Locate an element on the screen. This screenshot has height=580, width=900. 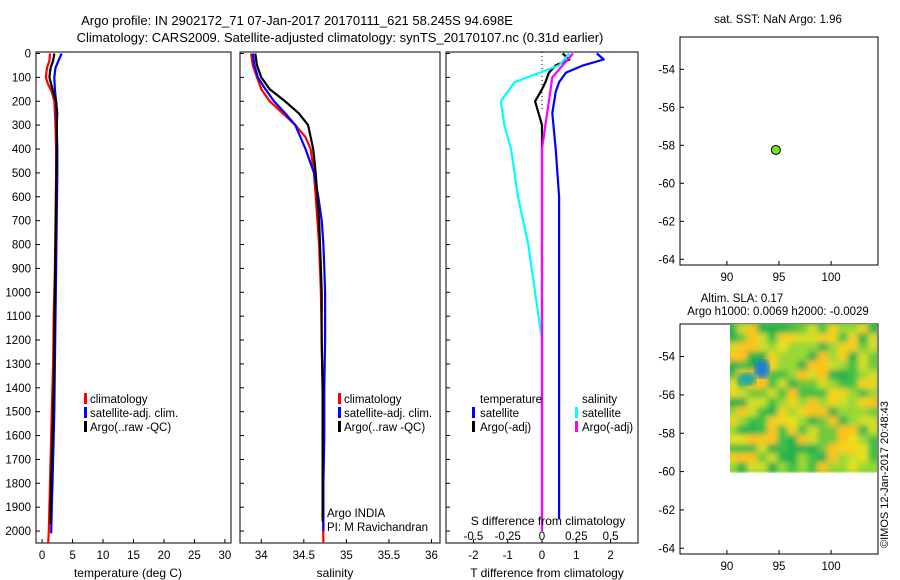
x-tick-label: 0 is located at coordinates (542, 556).